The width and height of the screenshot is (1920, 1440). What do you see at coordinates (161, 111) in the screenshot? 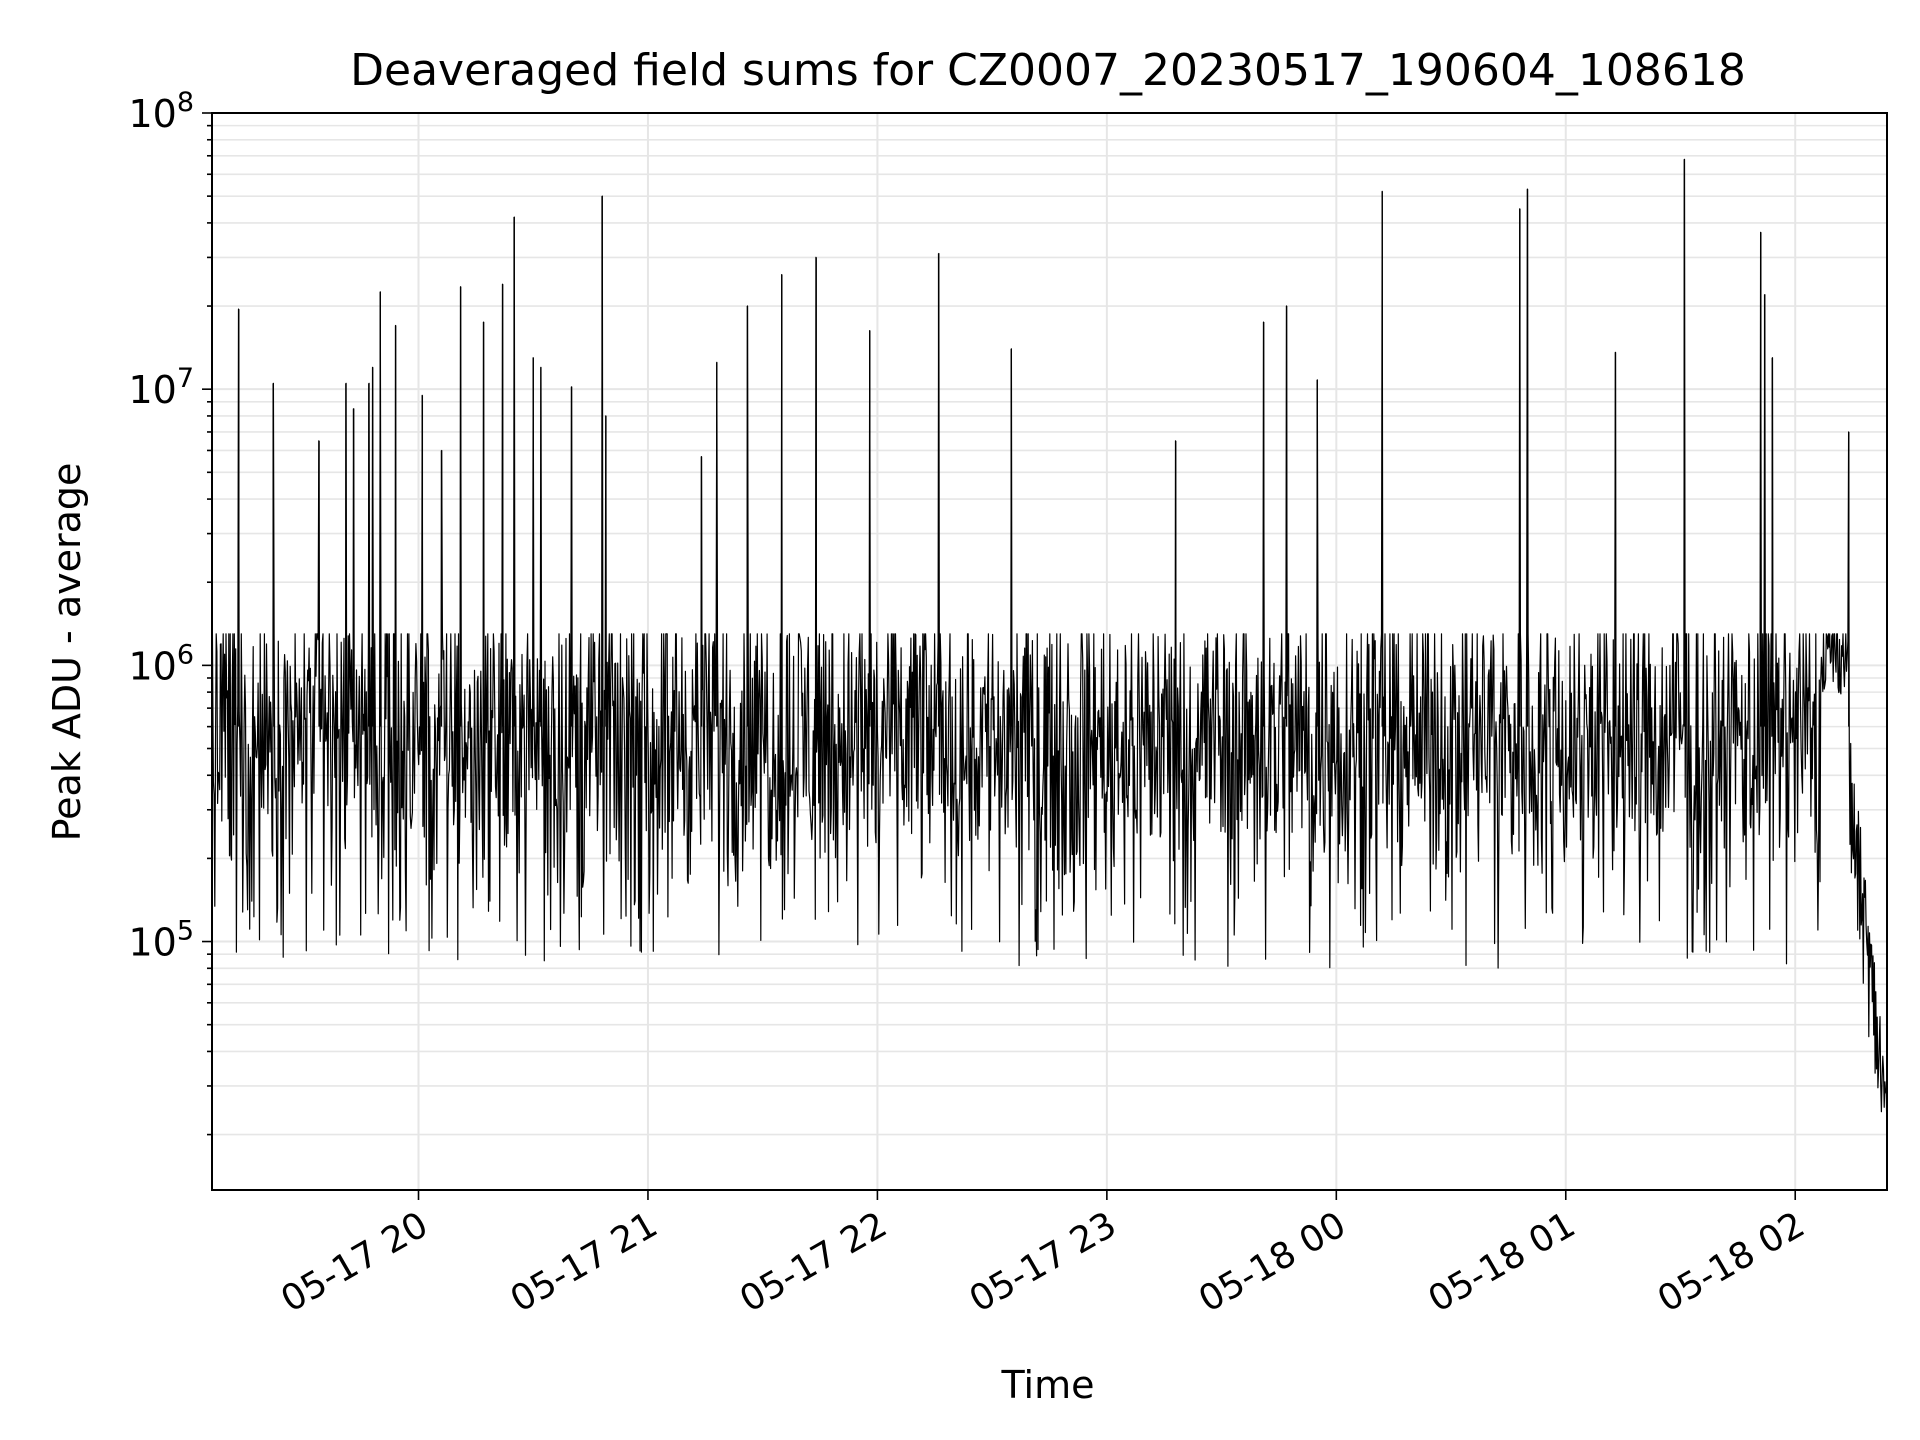
I see `y-tick-label: 108` at bounding box center [161, 111].